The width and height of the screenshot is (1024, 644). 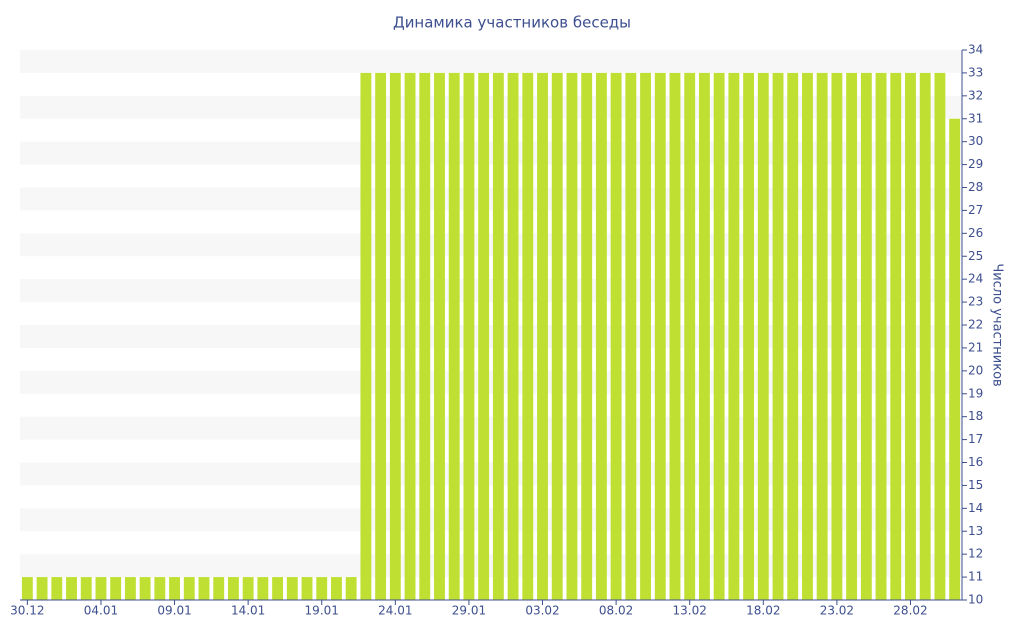 What do you see at coordinates (763, 611) in the screenshot?
I see `x-tick-label: 18.02` at bounding box center [763, 611].